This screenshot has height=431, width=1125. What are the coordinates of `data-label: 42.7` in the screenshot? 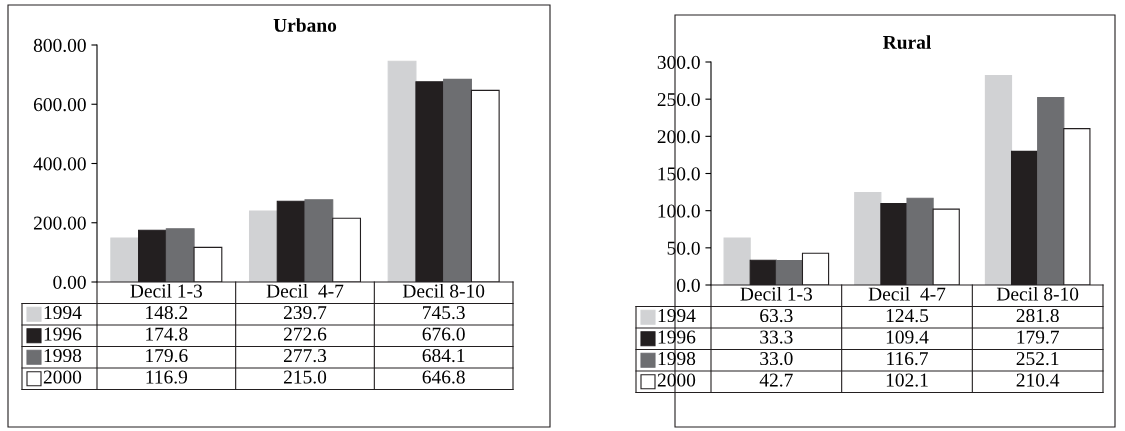 It's located at (776, 380).